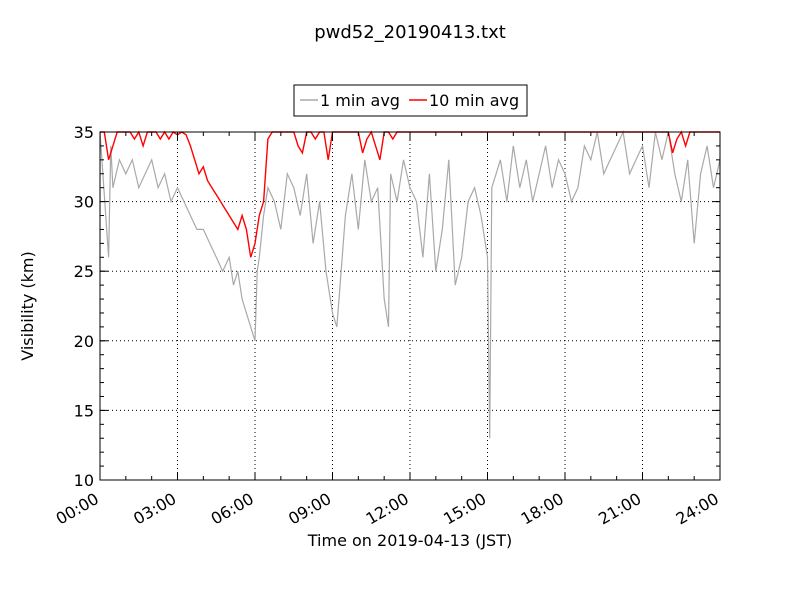 This screenshot has height=600, width=800. What do you see at coordinates (360, 100) in the screenshot?
I see `legend-label-1min: 1 min avg` at bounding box center [360, 100].